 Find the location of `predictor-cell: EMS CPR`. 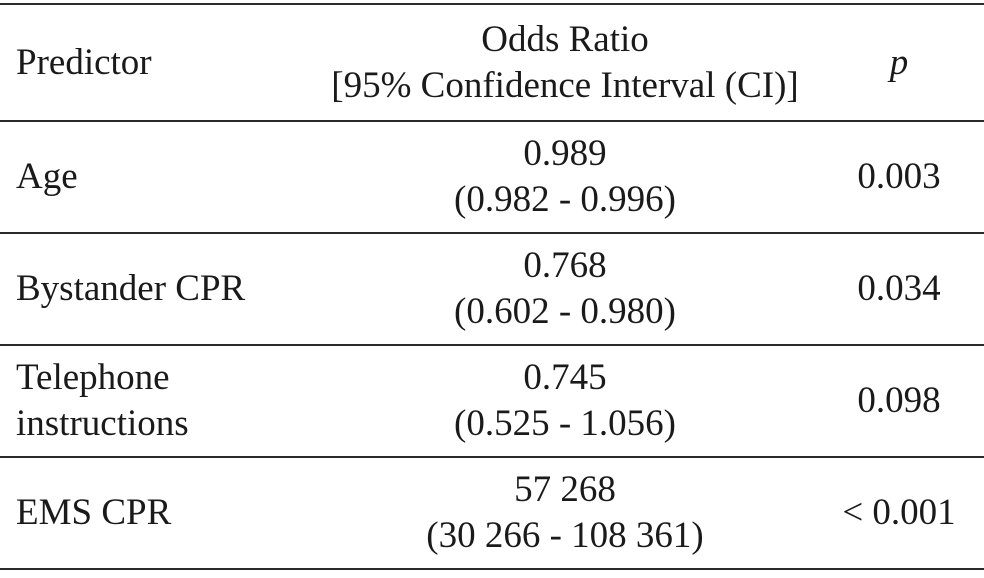

predictor-cell: EMS CPR is located at coordinates (158, 513).